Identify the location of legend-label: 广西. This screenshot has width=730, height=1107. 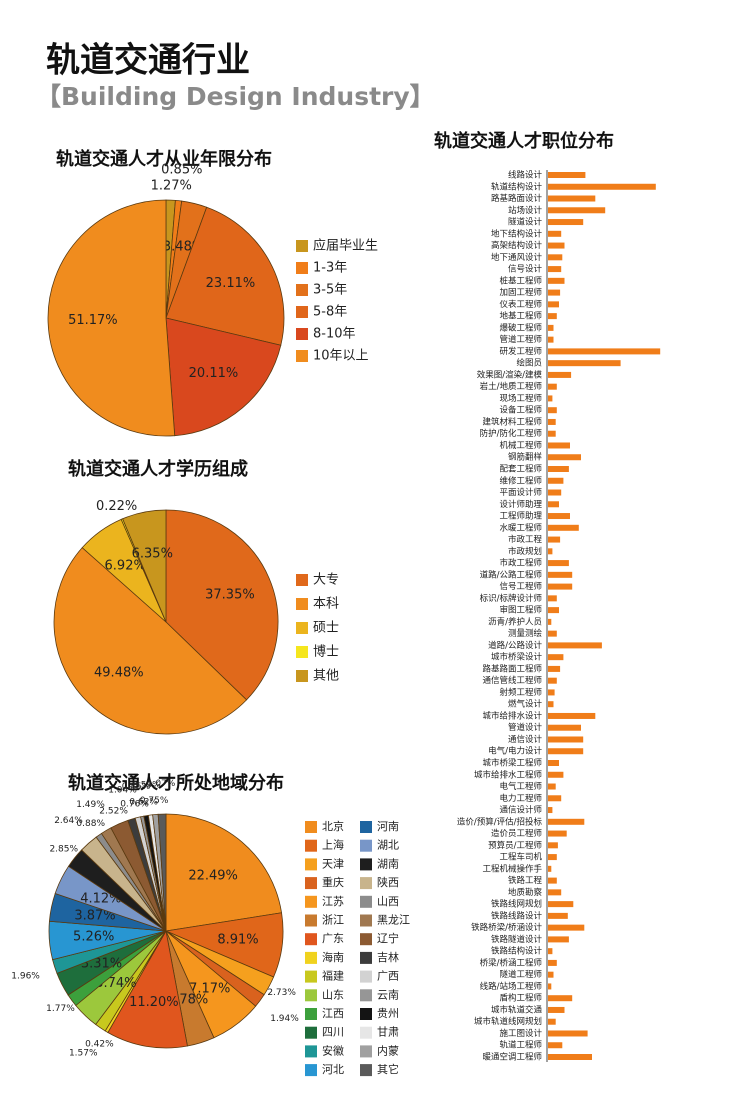
(388, 976).